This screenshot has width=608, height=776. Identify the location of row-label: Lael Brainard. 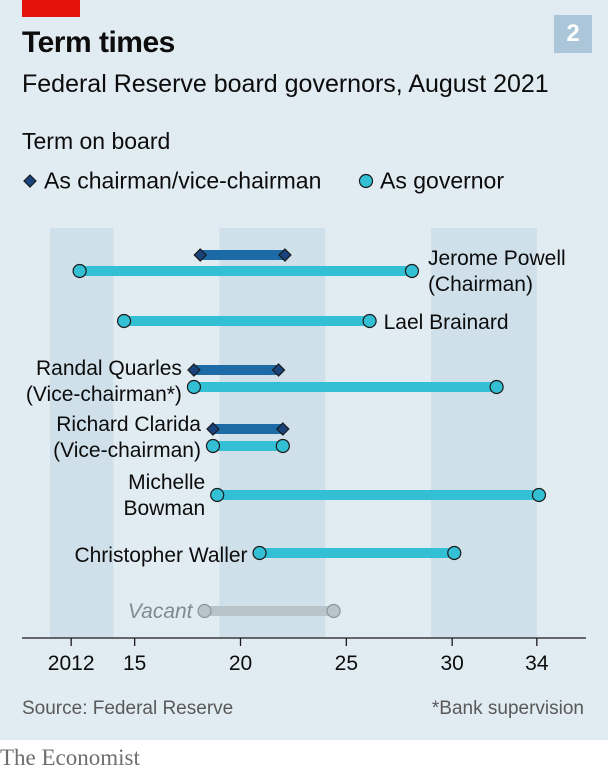
(446, 322).